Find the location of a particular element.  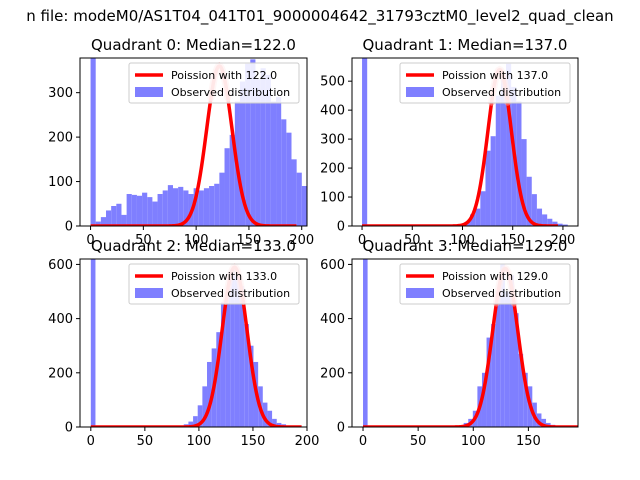

legend-fit-label: Poission with 122.0 is located at coordinates (224, 75).